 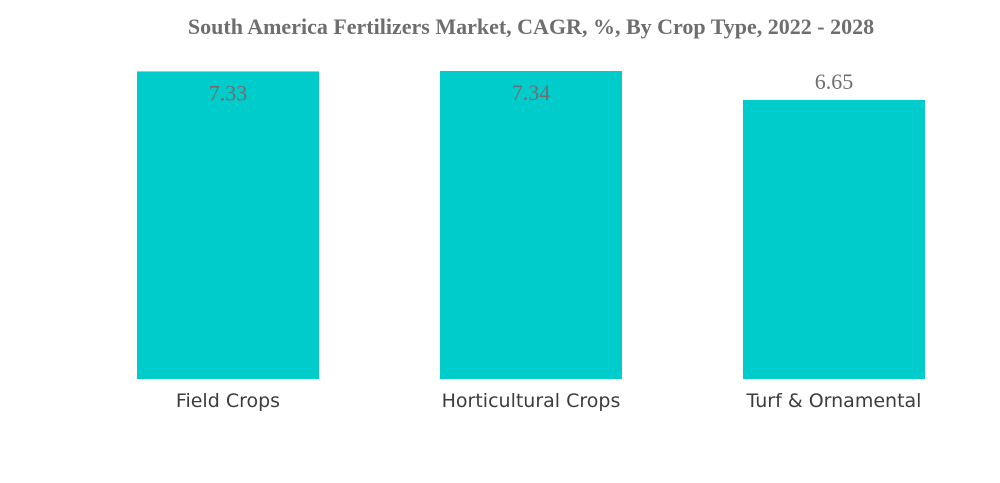 What do you see at coordinates (834, 81) in the screenshot?
I see `bar-value-label: 6.65` at bounding box center [834, 81].